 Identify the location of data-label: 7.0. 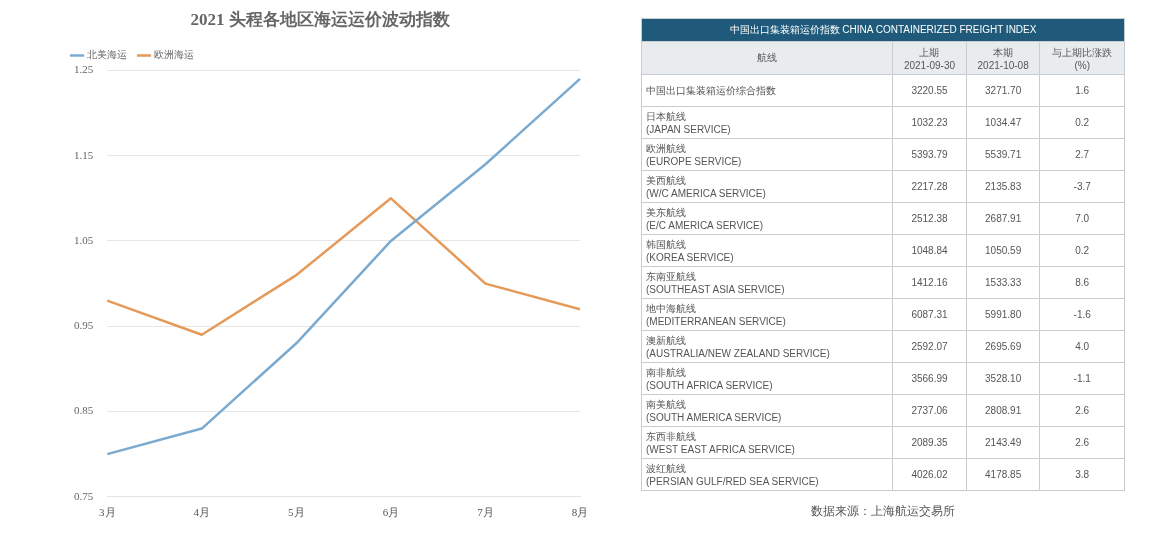
(1082, 218).